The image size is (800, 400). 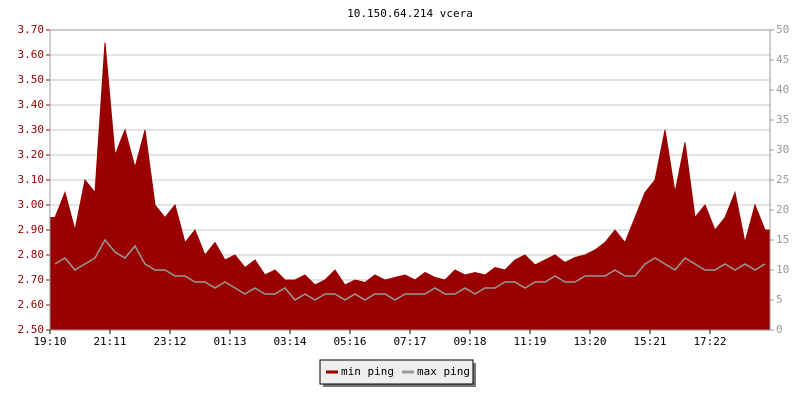 What do you see at coordinates (589, 341) in the screenshot?
I see `x-tick-label: 13:20` at bounding box center [589, 341].